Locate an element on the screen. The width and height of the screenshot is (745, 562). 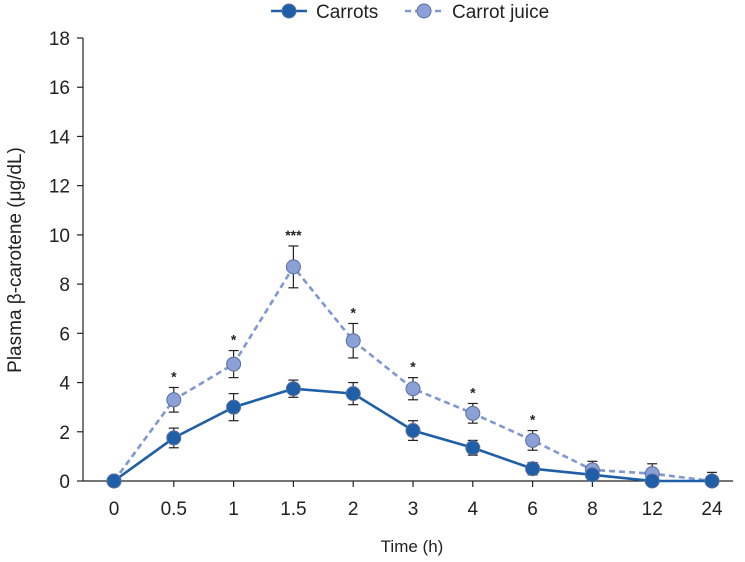
x-tick-label: 12 is located at coordinates (652, 509).